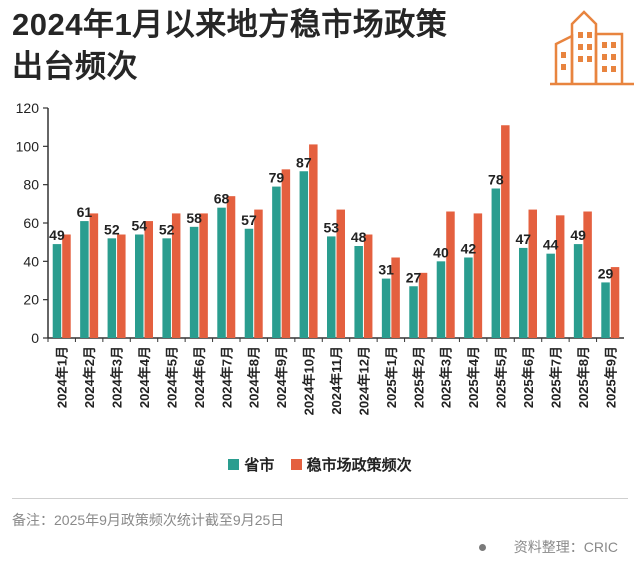 The width and height of the screenshot is (640, 575). What do you see at coordinates (386, 270) in the screenshot?
I see `data-label: 31` at bounding box center [386, 270].